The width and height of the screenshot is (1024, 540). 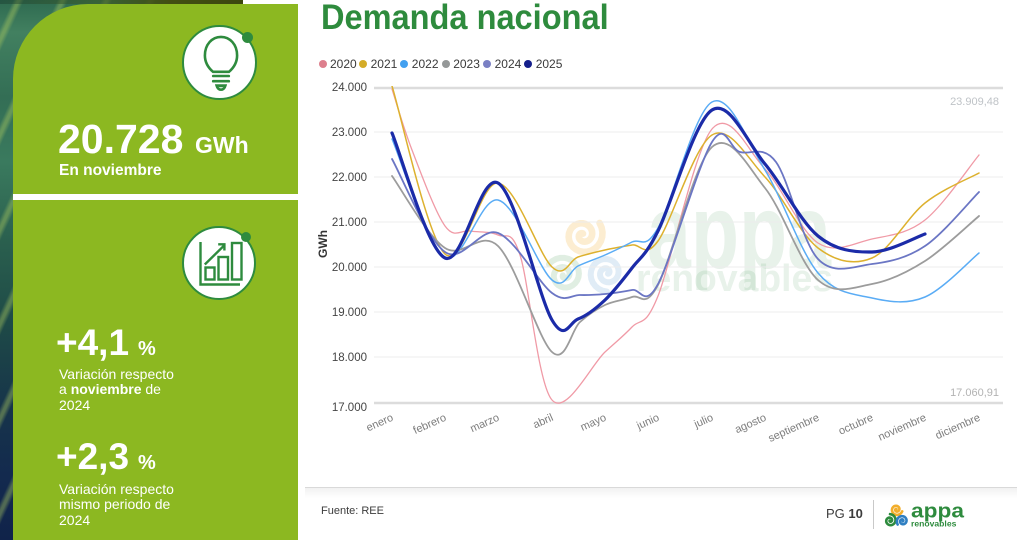 I want to click on svg-text: junio, so click(x=647, y=422).